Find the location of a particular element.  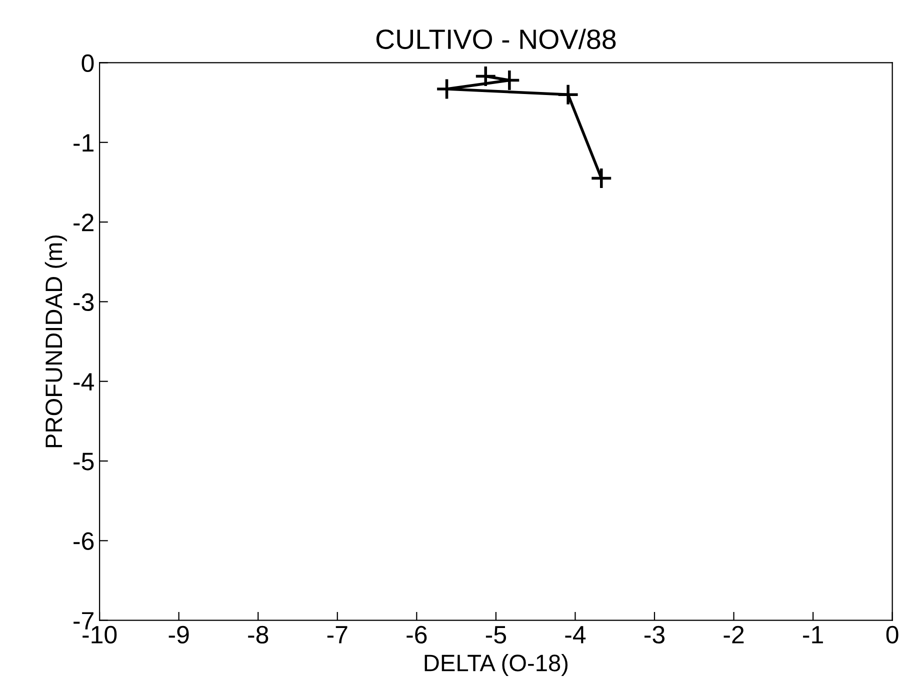

y-tick-label: -6 is located at coordinates (84, 541).